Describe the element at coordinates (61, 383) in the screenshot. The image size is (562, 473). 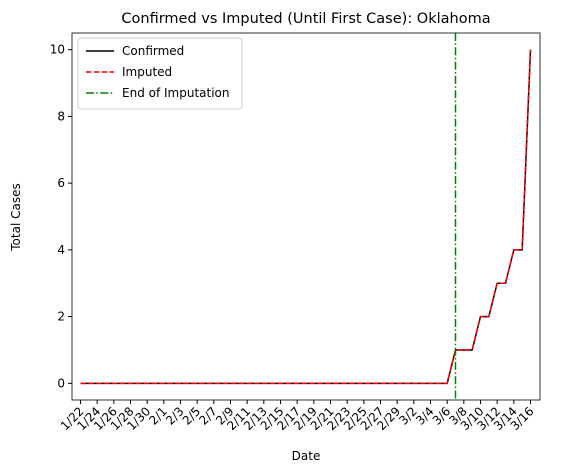
I see `y-tick-label: 0` at that location.